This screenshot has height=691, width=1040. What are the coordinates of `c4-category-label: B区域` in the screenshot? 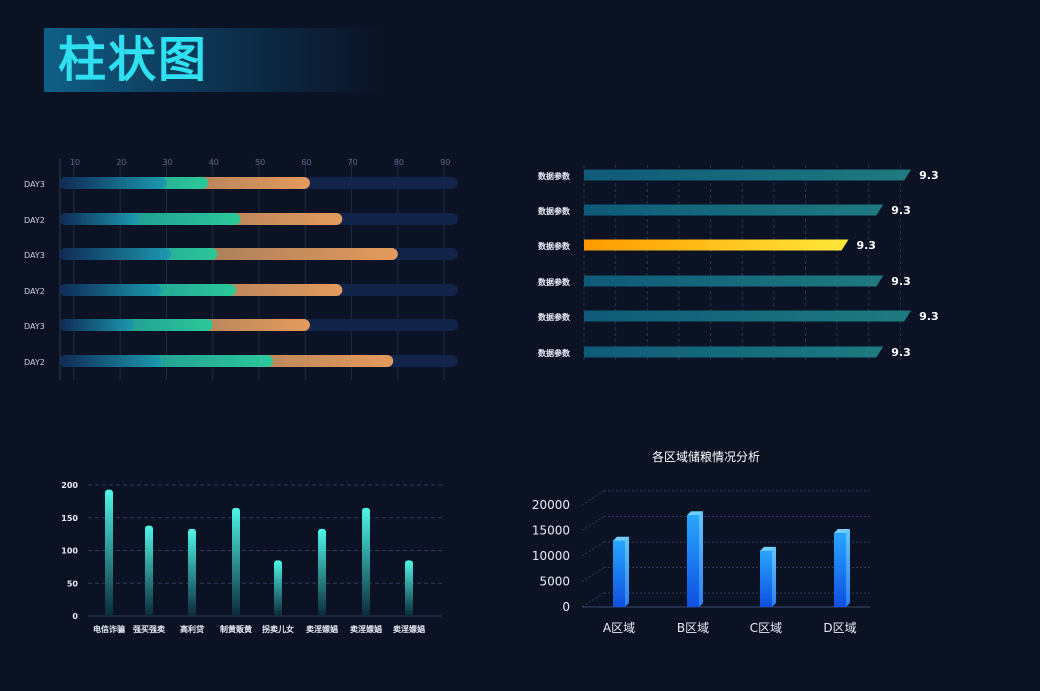 It's located at (693, 628).